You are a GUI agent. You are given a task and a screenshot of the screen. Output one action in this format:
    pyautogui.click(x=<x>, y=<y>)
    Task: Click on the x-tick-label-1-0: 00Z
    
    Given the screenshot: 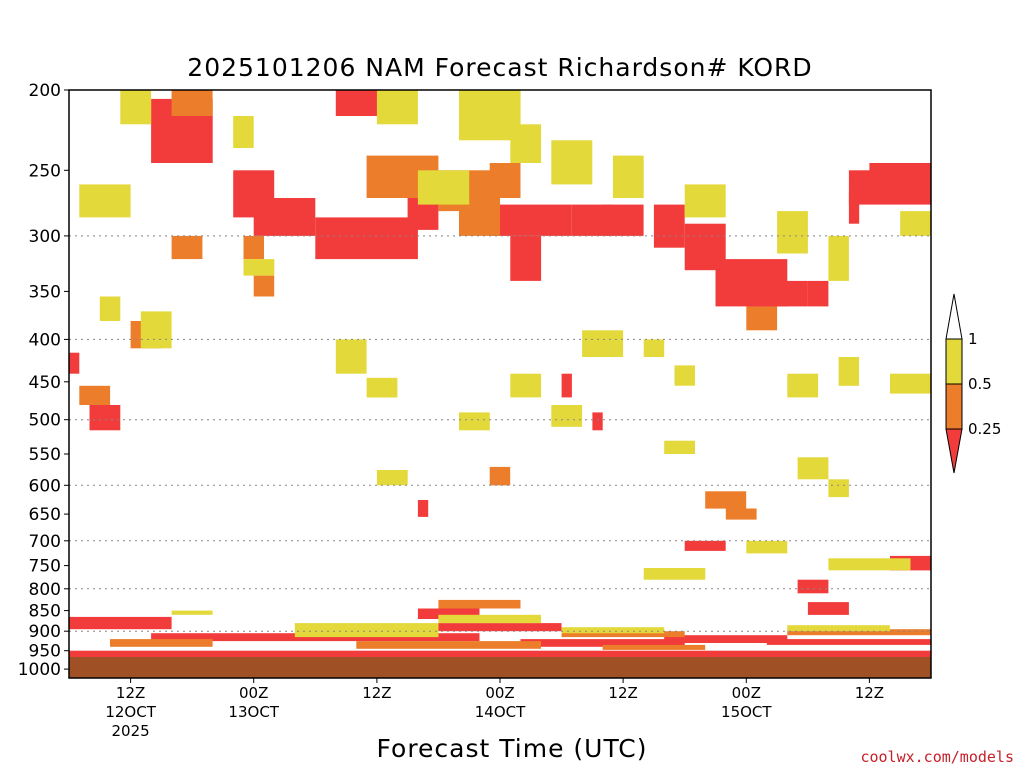 What is the action you would take?
    pyautogui.click(x=253, y=693)
    